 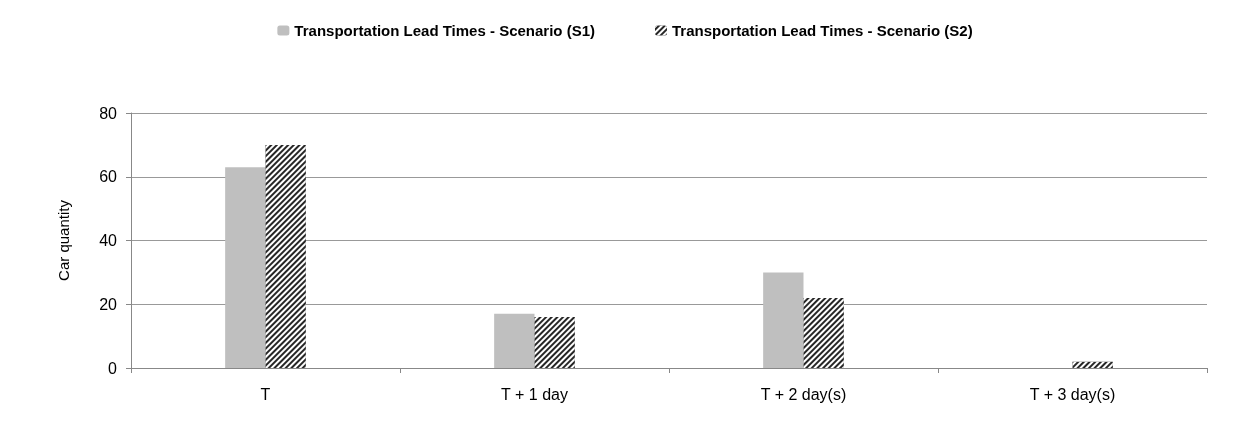 What do you see at coordinates (113, 368) in the screenshot?
I see `y-tick-label: 0` at bounding box center [113, 368].